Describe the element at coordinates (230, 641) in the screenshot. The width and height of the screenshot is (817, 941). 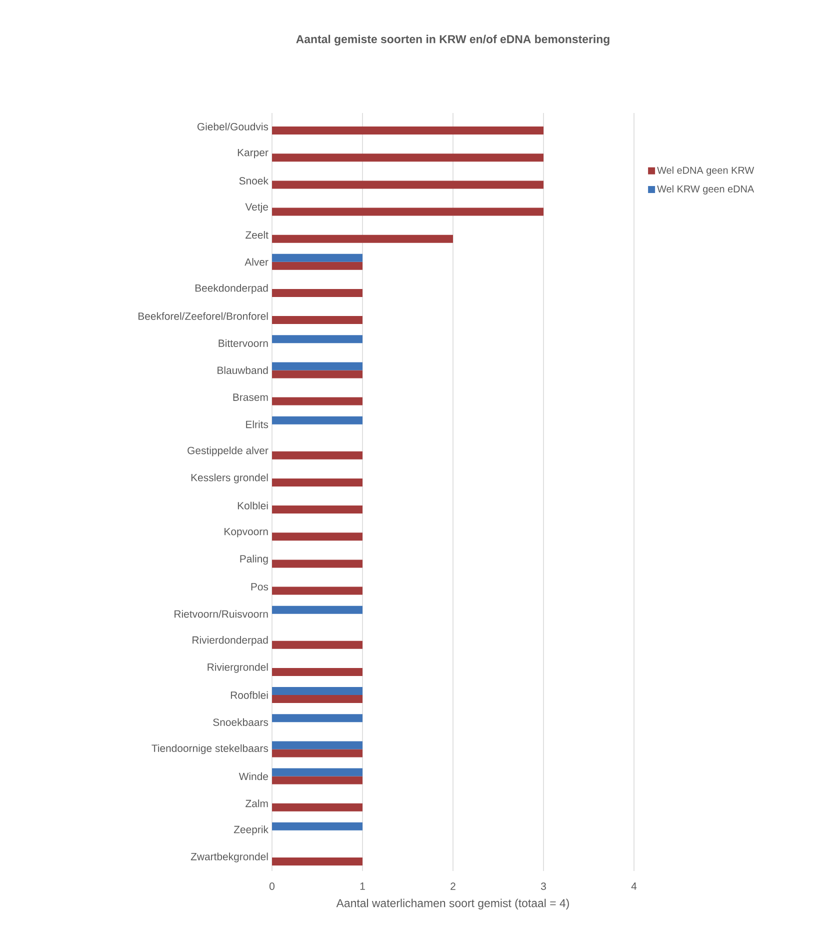
I see `y-tick-label: Rivierdonderpad` at that location.